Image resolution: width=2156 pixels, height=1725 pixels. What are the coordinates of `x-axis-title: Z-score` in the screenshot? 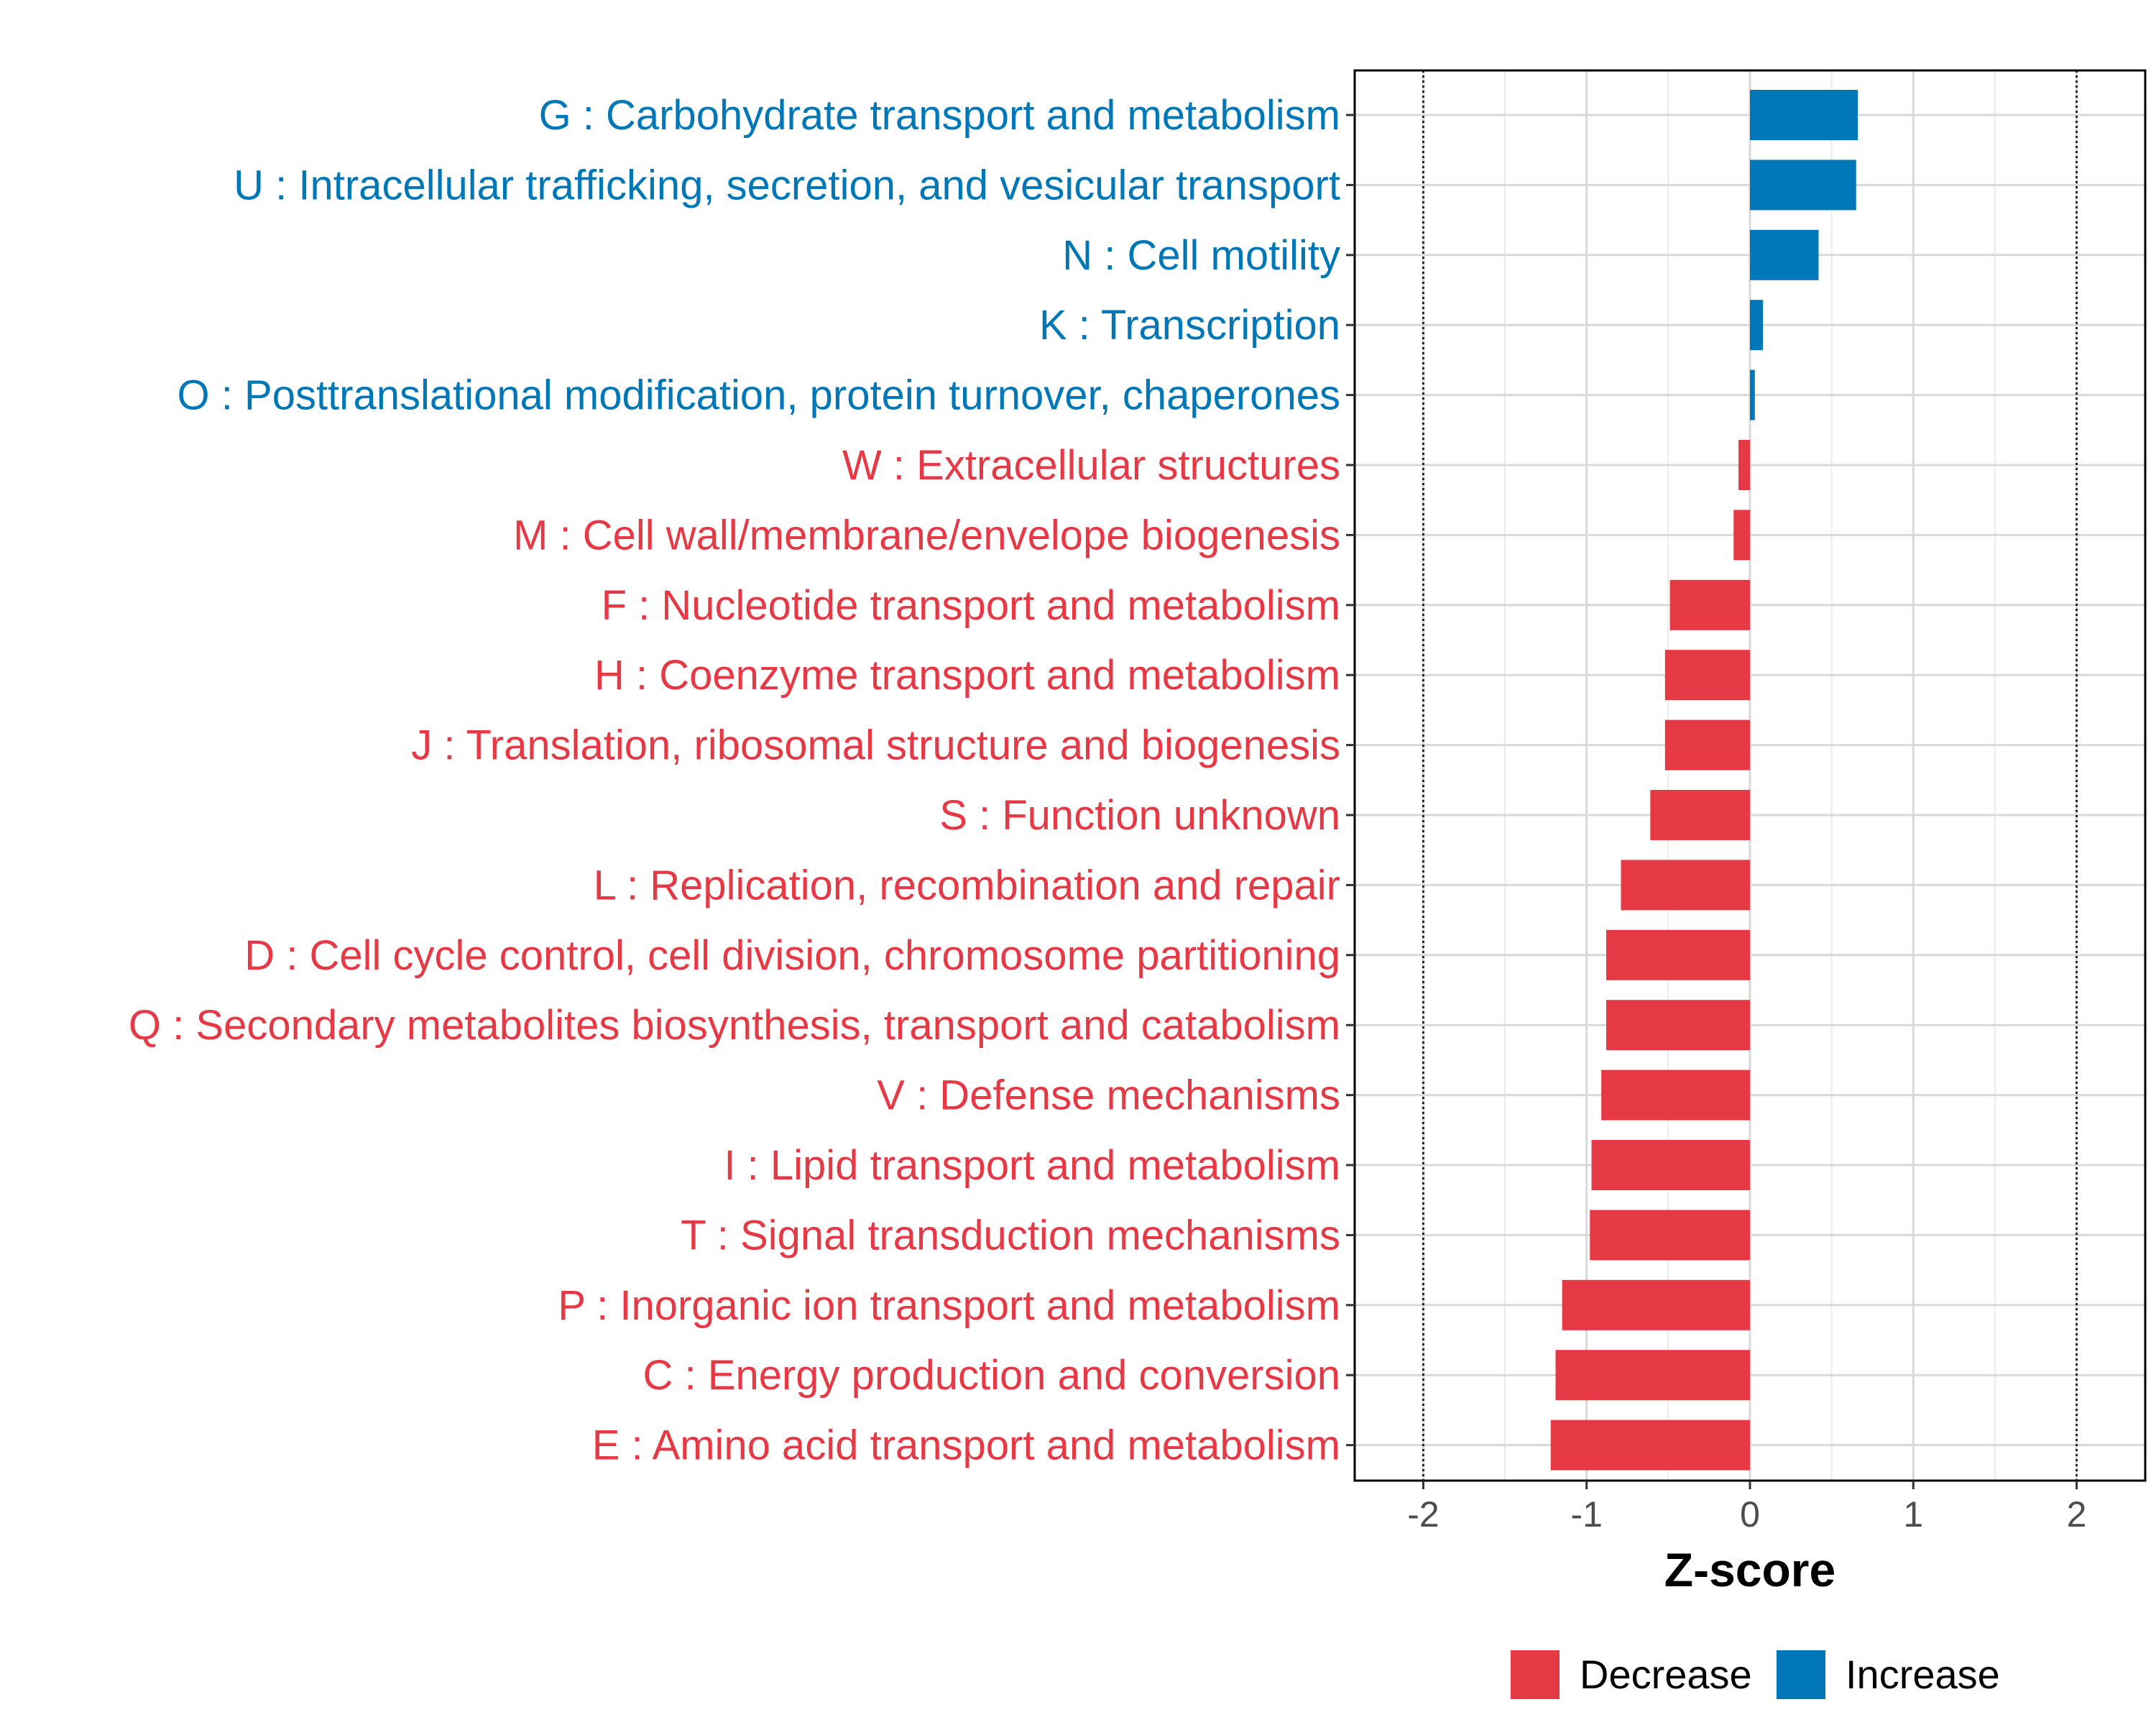 It's located at (1750, 1569).